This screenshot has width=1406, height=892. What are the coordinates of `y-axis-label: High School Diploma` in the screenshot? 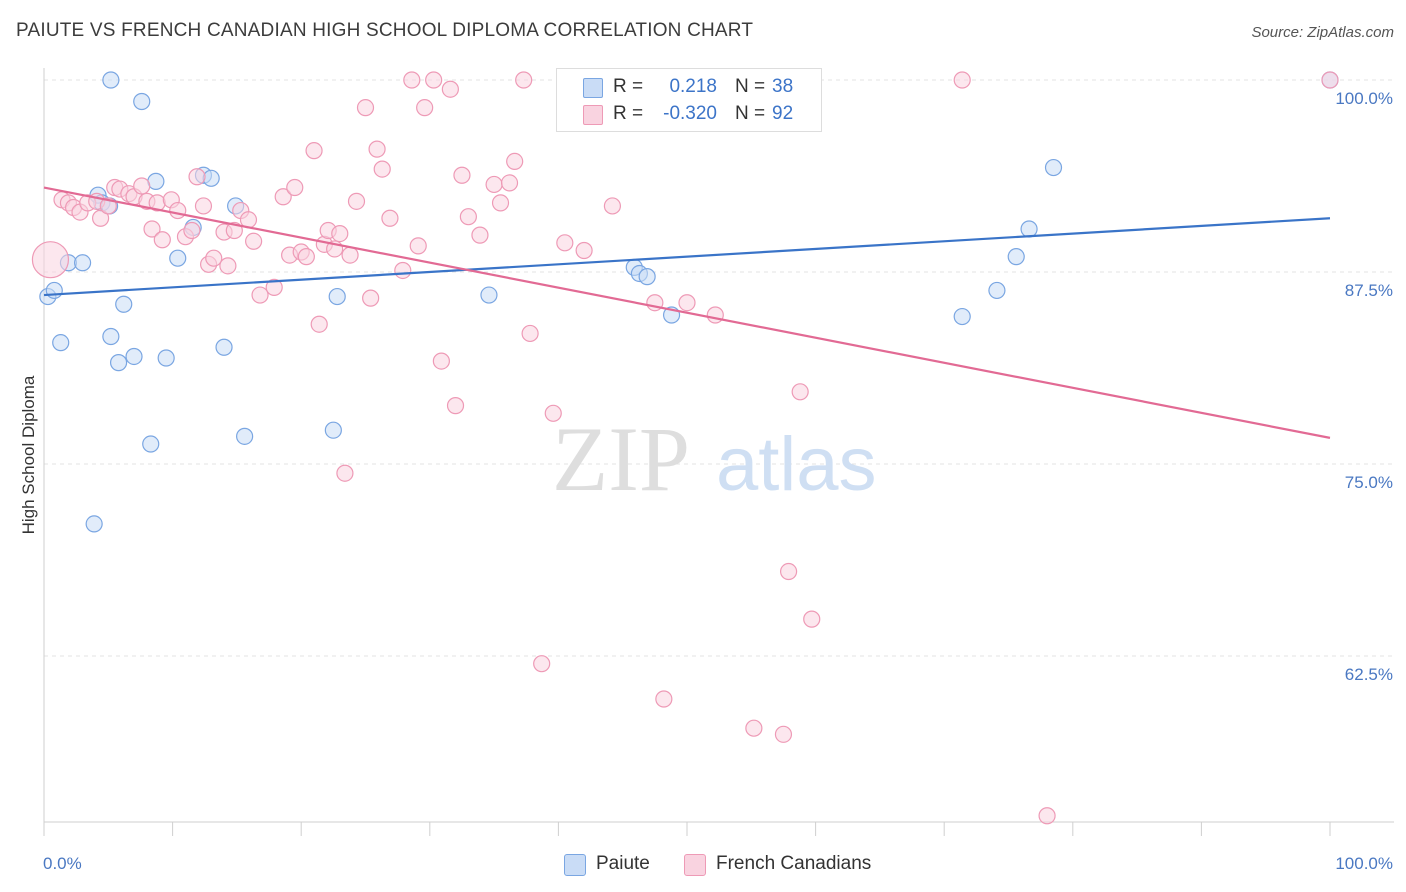 It's located at (28, 454).